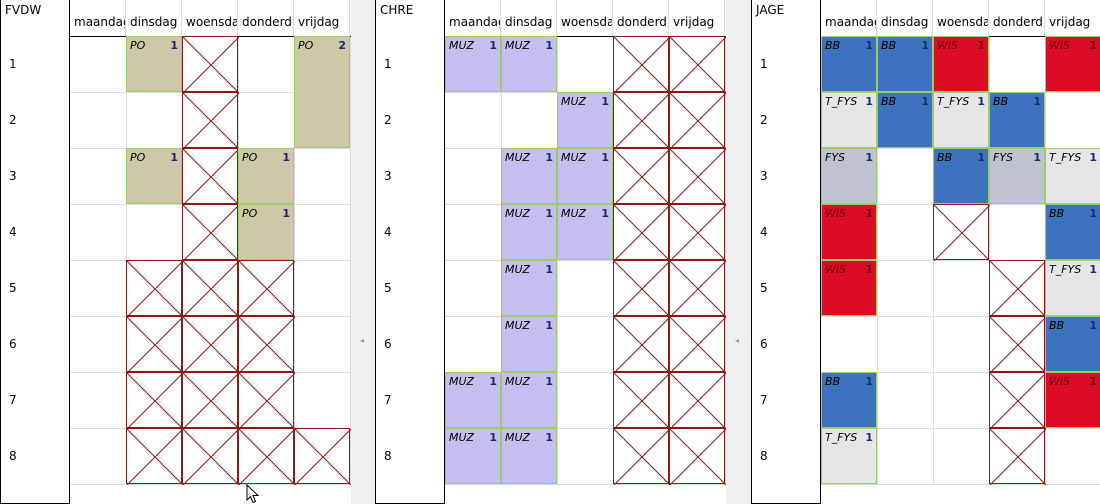 The width and height of the screenshot is (1100, 504). What do you see at coordinates (770, 10) in the screenshot?
I see `teacher-name: JAGE` at bounding box center [770, 10].